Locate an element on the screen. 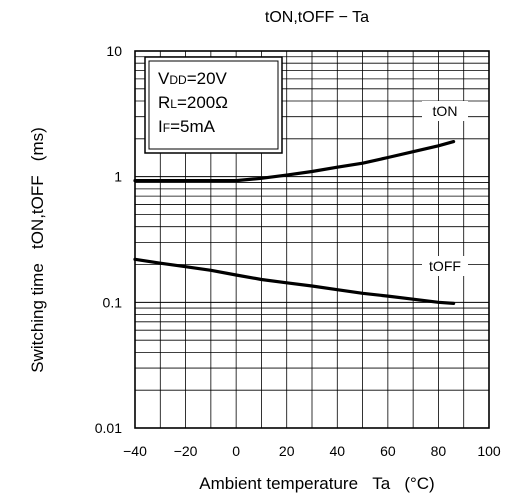  conditions-inner-frame is located at coordinates (213, 105).